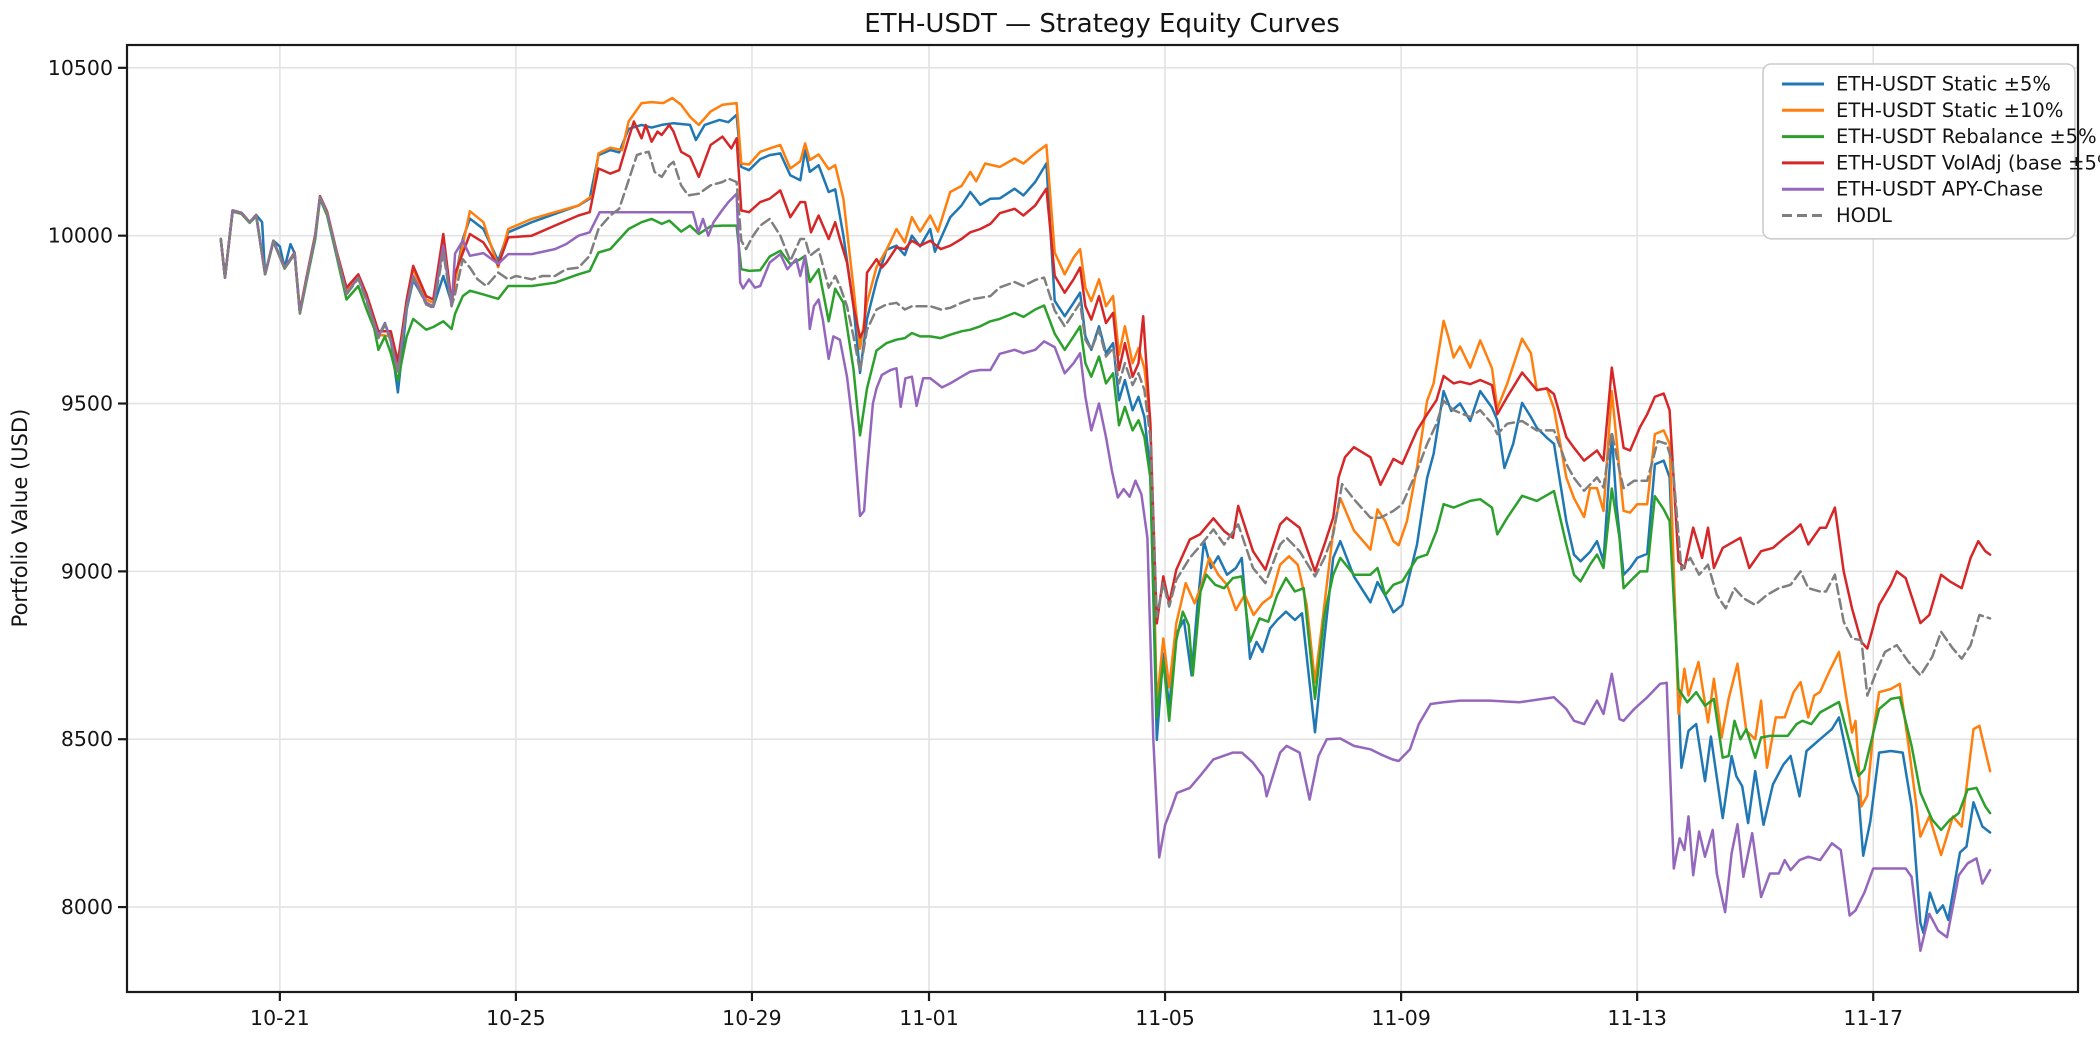 This screenshot has width=2100, height=1050. Describe the element at coordinates (1401, 1018) in the screenshot. I see `x-tick-label: 11-09` at that location.